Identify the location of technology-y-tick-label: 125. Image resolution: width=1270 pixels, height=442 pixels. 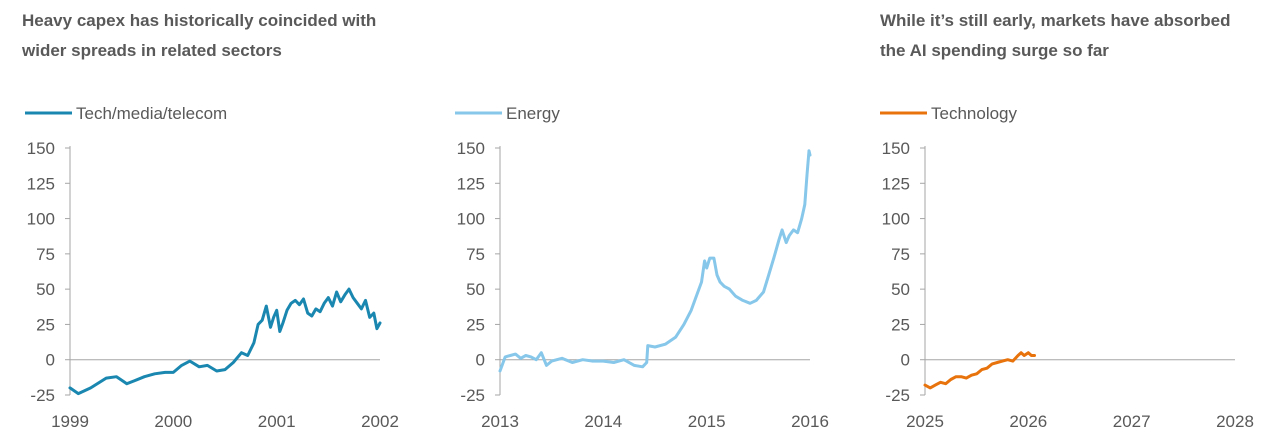
(896, 183).